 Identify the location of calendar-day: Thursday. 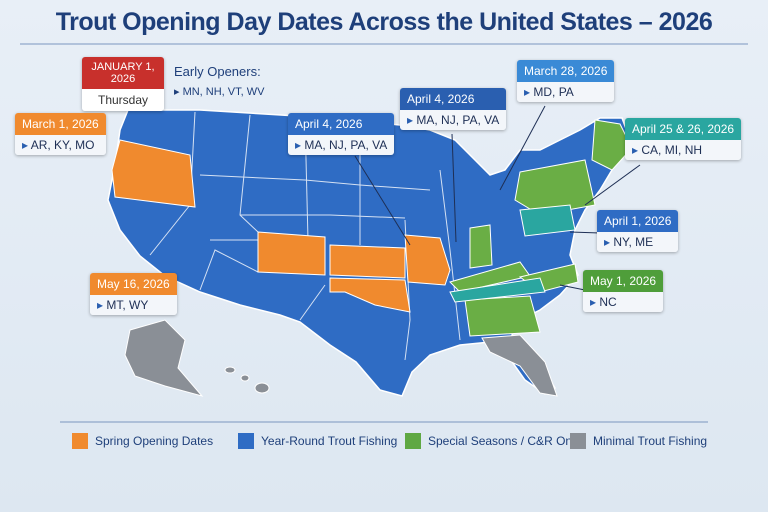
(123, 100).